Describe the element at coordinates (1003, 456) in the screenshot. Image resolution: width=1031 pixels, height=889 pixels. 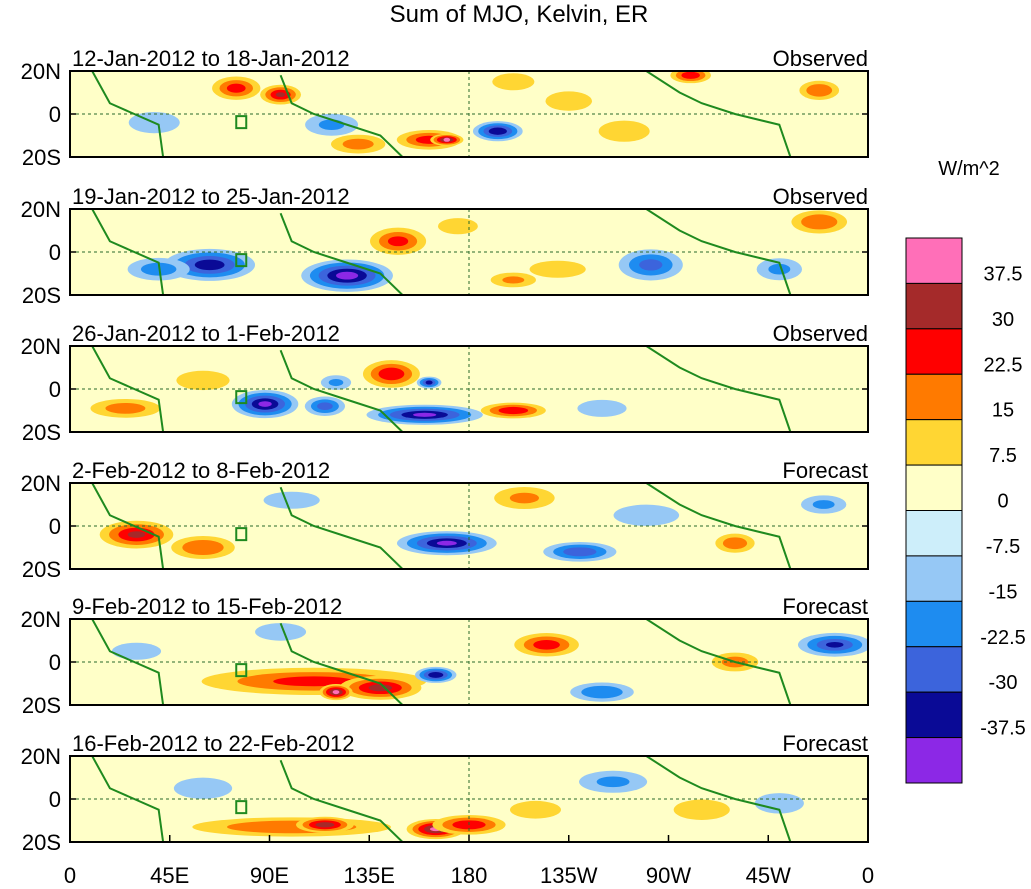
I see `colorbar-label: 7.5` at that location.